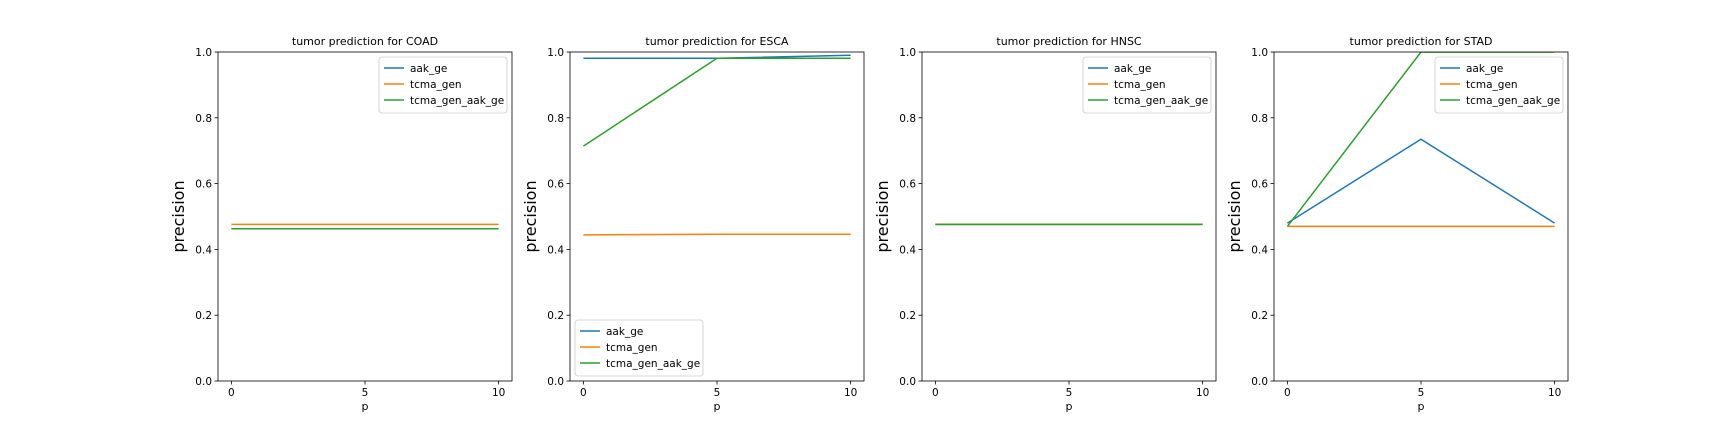 The image size is (1728, 432). I want to click on panel-title: tumor prediction for HNSC, so click(1069, 41).